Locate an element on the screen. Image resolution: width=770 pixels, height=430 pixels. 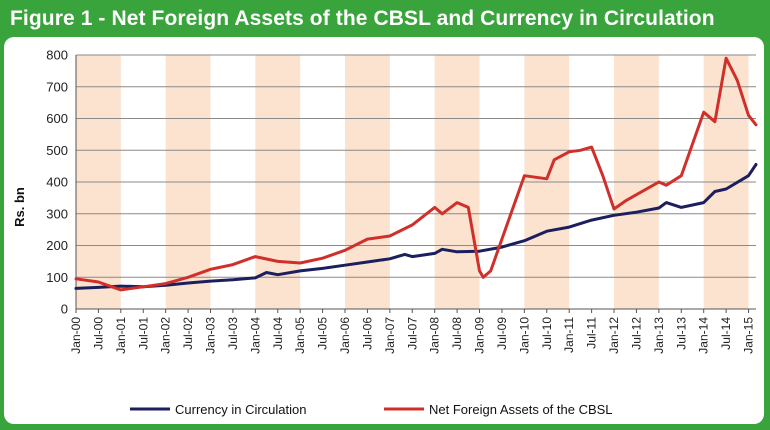
x-tick-label: Jul-06 is located at coordinates (367, 333).